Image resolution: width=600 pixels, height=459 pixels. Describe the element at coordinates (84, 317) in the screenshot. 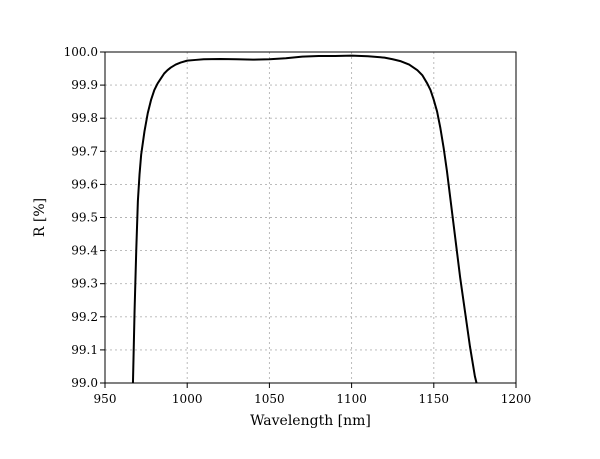

I see `y-tick-label: 99.2` at that location.